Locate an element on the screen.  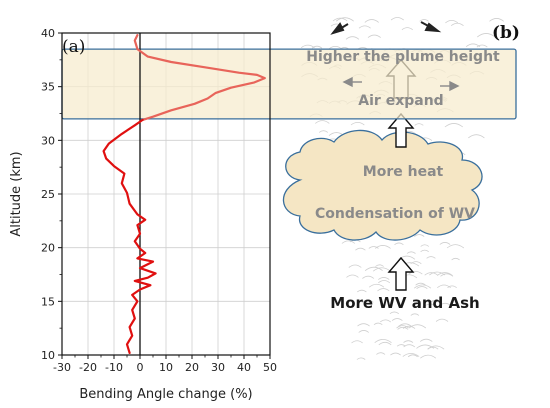
label-plume-height: Higher the plume height is located at coordinates (403, 57).